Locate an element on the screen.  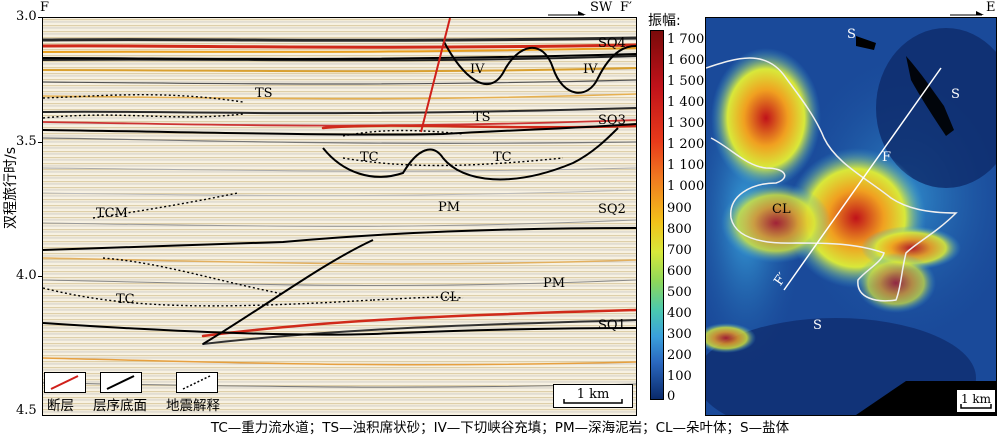
amplitude-colorbar is located at coordinates (657, 215).